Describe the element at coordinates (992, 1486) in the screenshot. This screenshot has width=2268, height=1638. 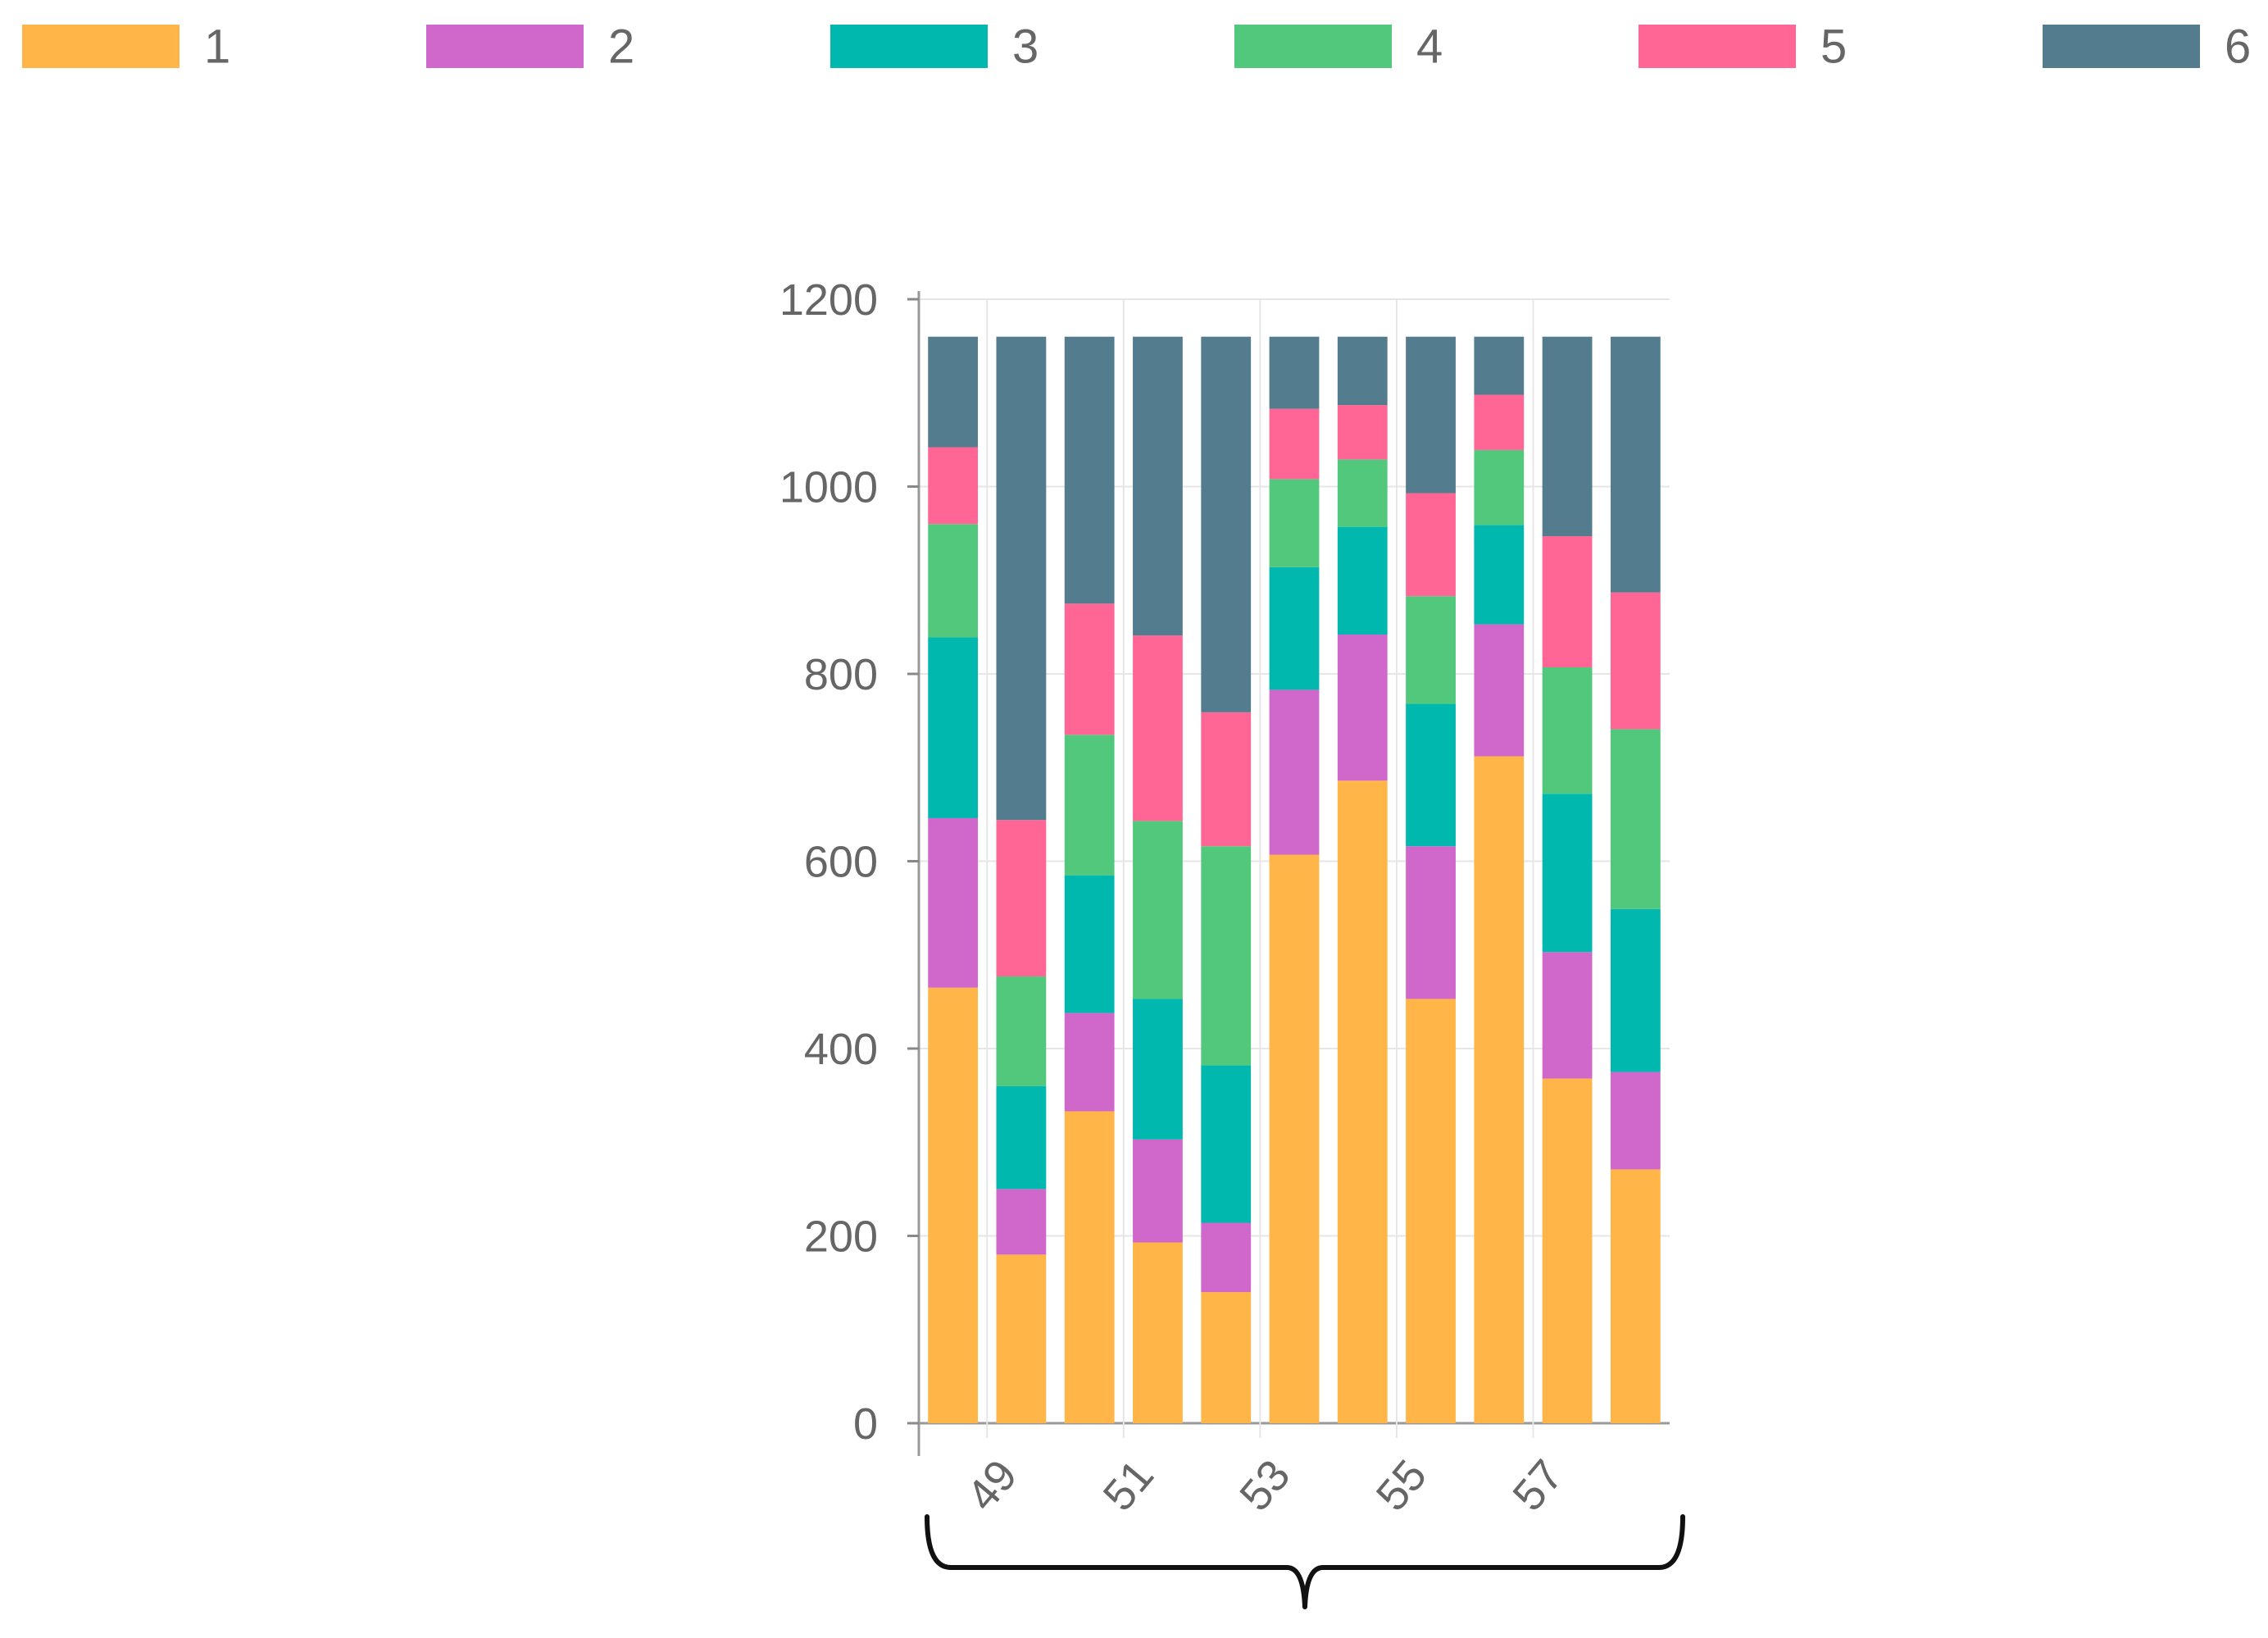
I see `x-tick-label-49: 49` at that location.